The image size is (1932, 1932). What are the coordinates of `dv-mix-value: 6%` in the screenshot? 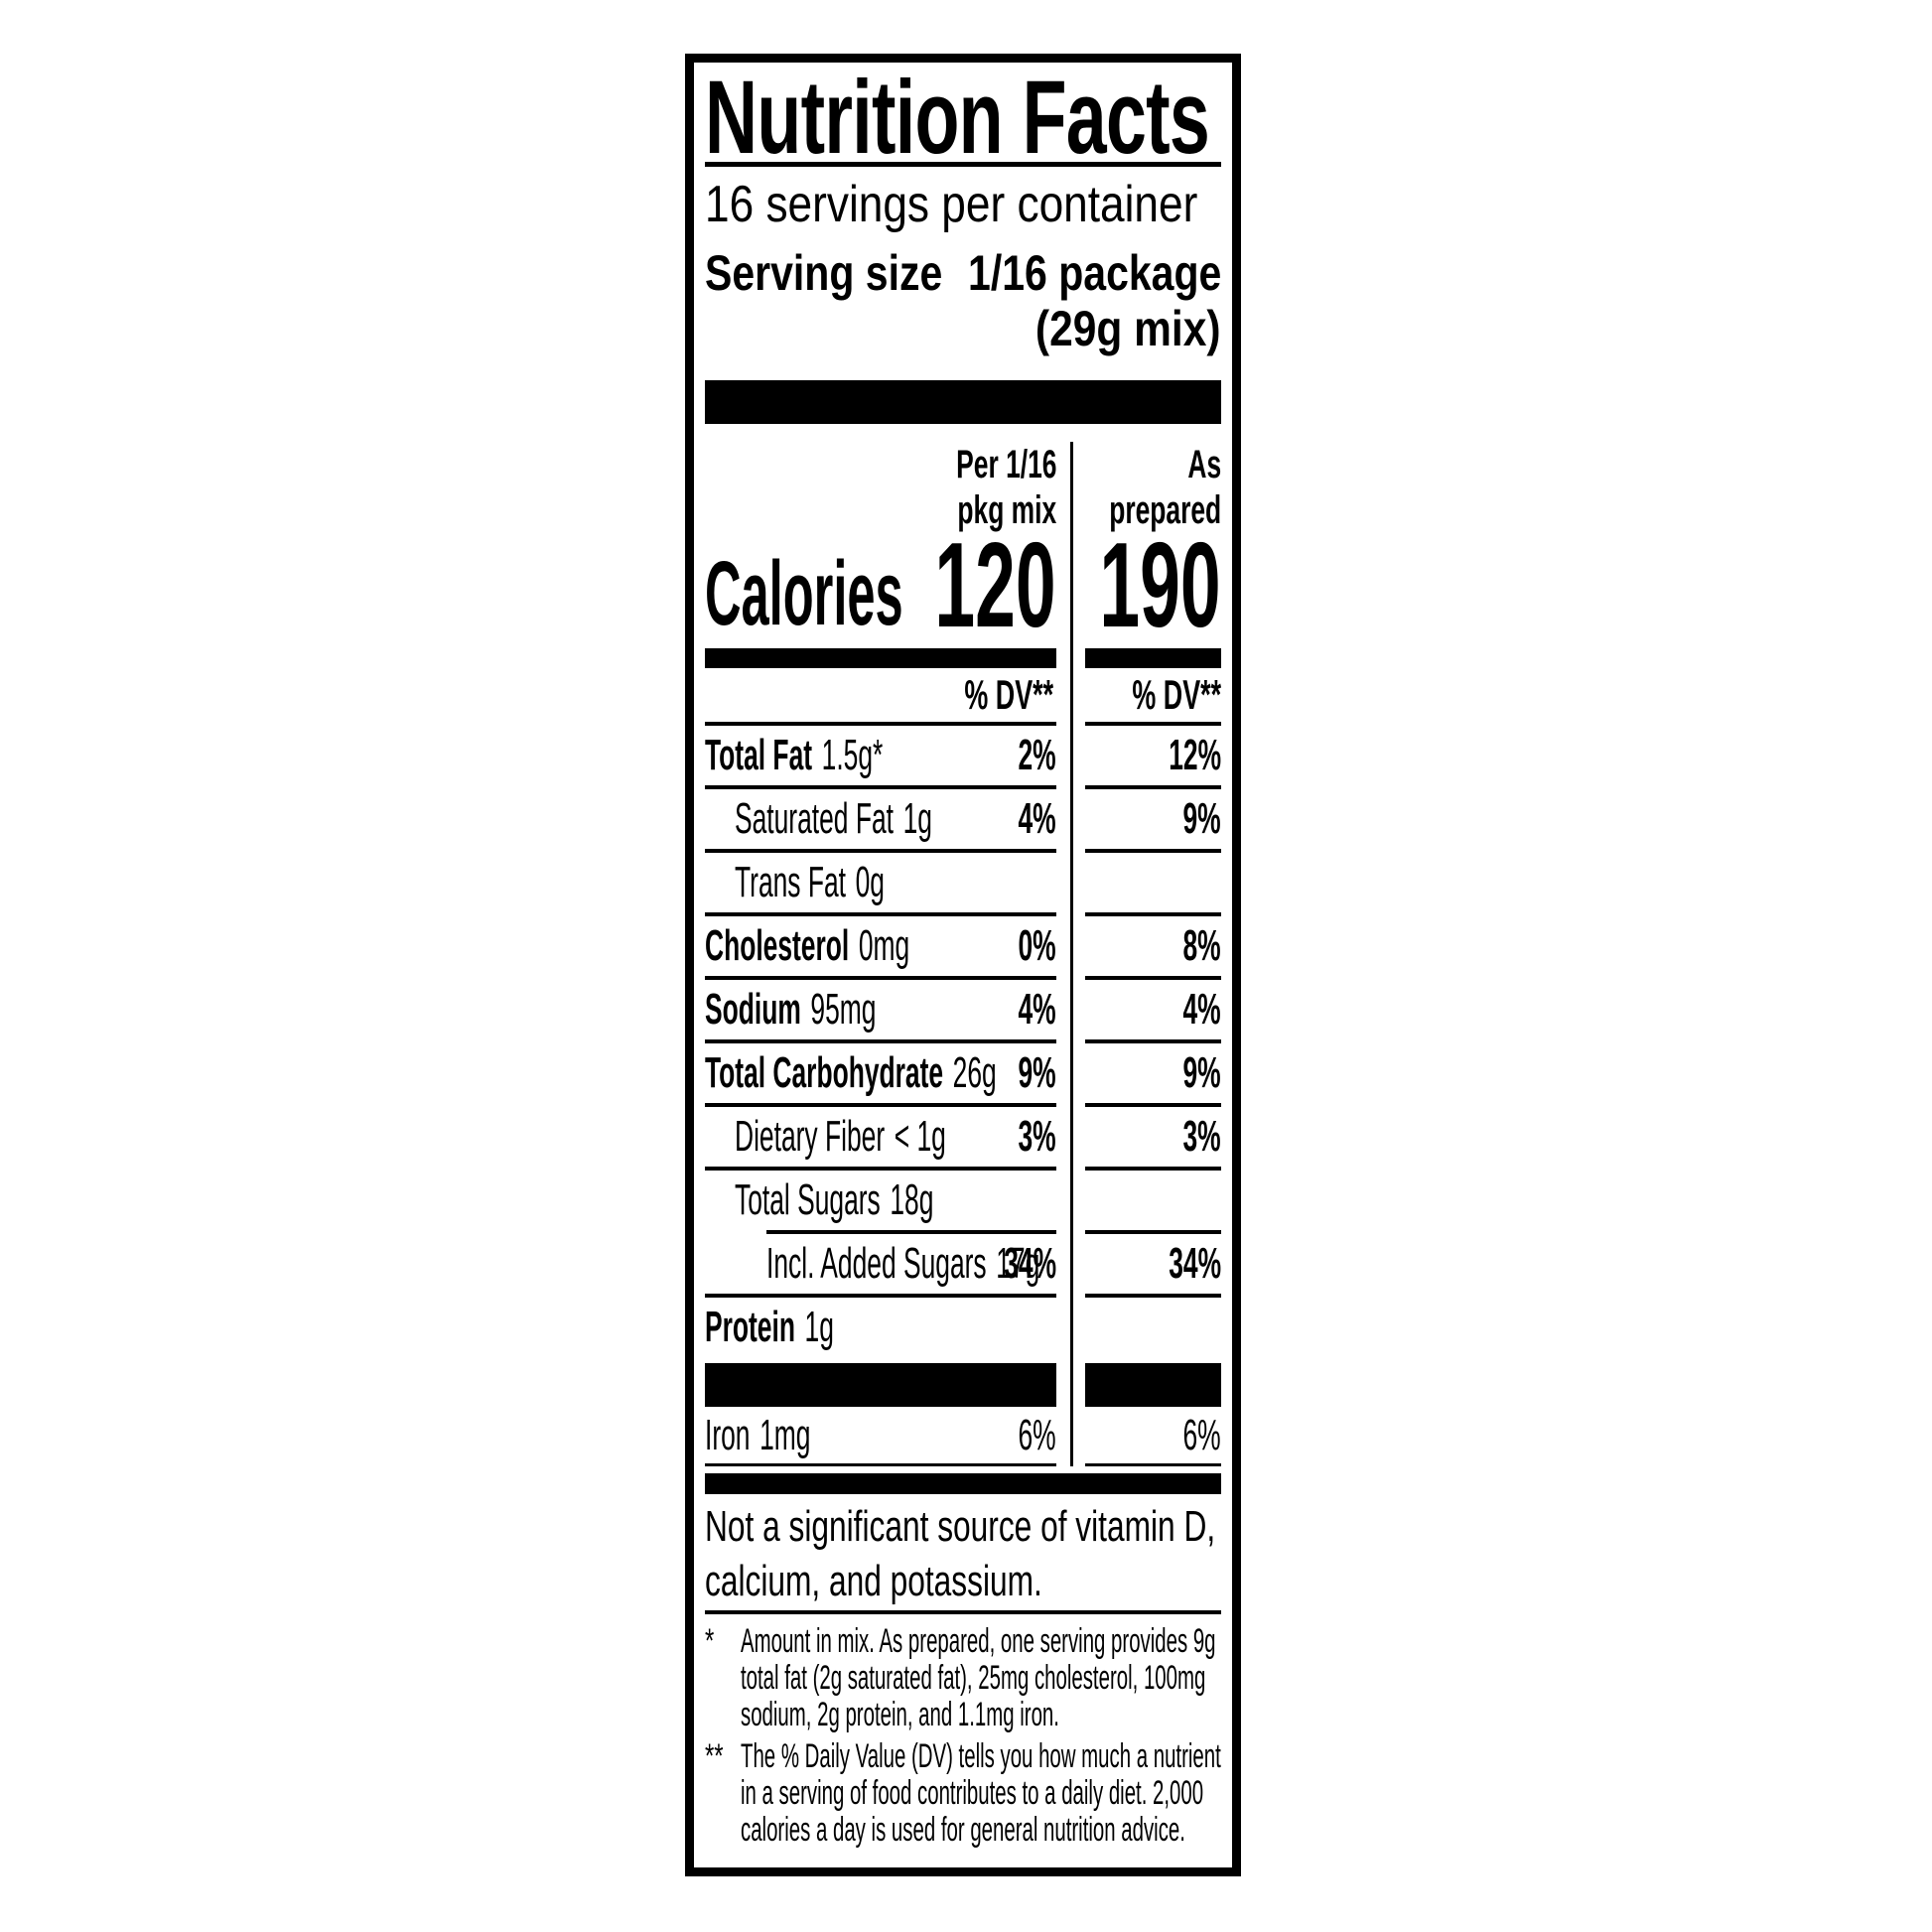 It's located at (1037, 1435).